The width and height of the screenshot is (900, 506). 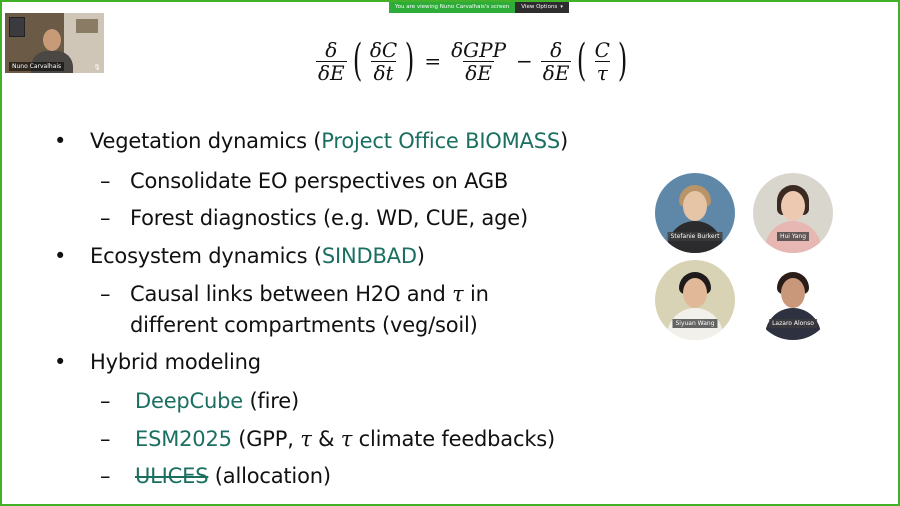 What do you see at coordinates (556, 61) in the screenshot?
I see `fraction-rhs2: δ δE` at bounding box center [556, 61].